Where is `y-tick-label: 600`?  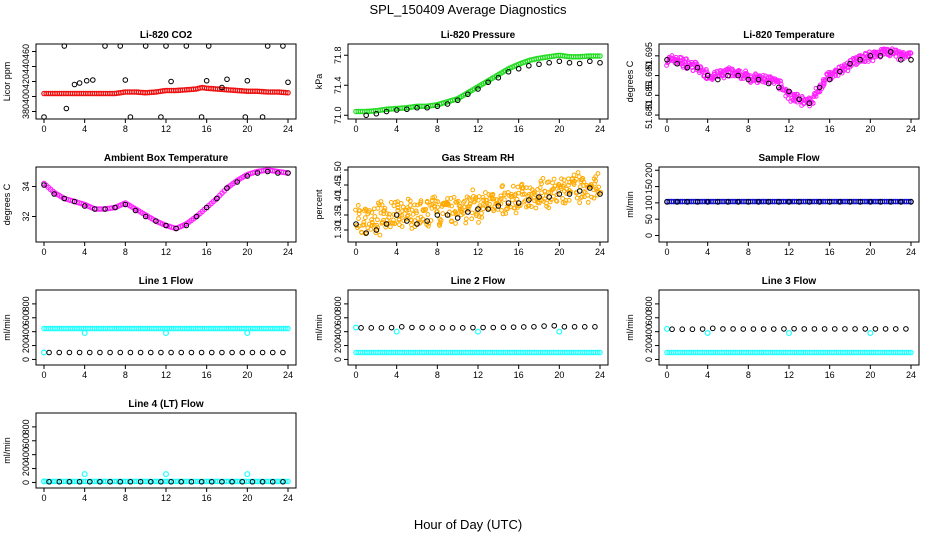 y-tick-label: 600 is located at coordinates (26, 317).